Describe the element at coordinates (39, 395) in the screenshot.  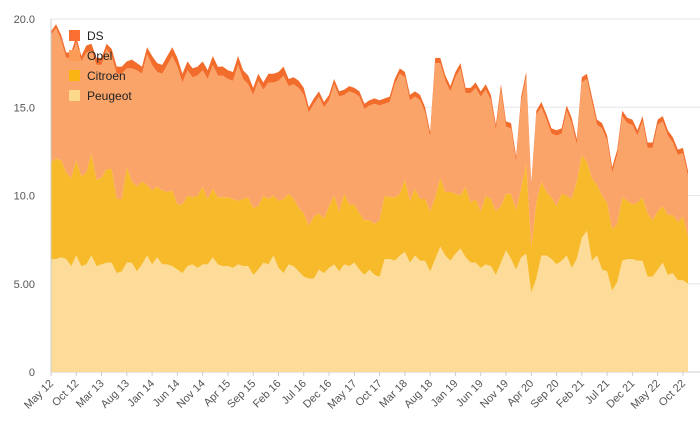
I see `x-tick-label: May 12` at that location.